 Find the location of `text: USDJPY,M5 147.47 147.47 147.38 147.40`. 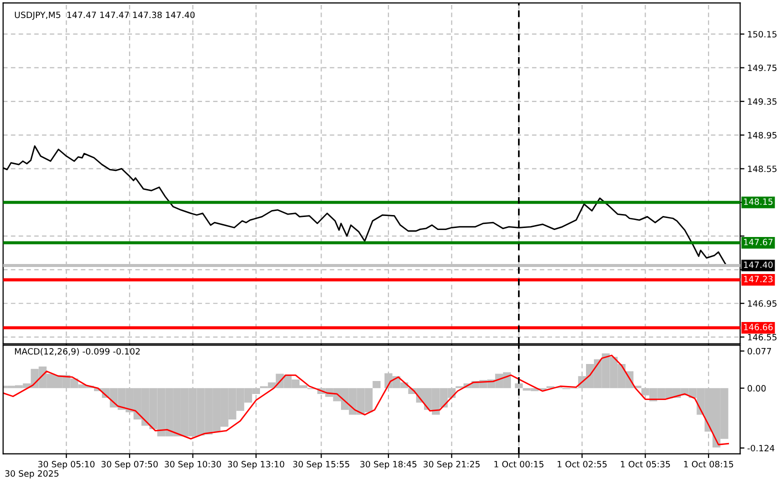

text: USDJPY,M5 147.47 147.47 147.38 147.40 is located at coordinates (104, 16).